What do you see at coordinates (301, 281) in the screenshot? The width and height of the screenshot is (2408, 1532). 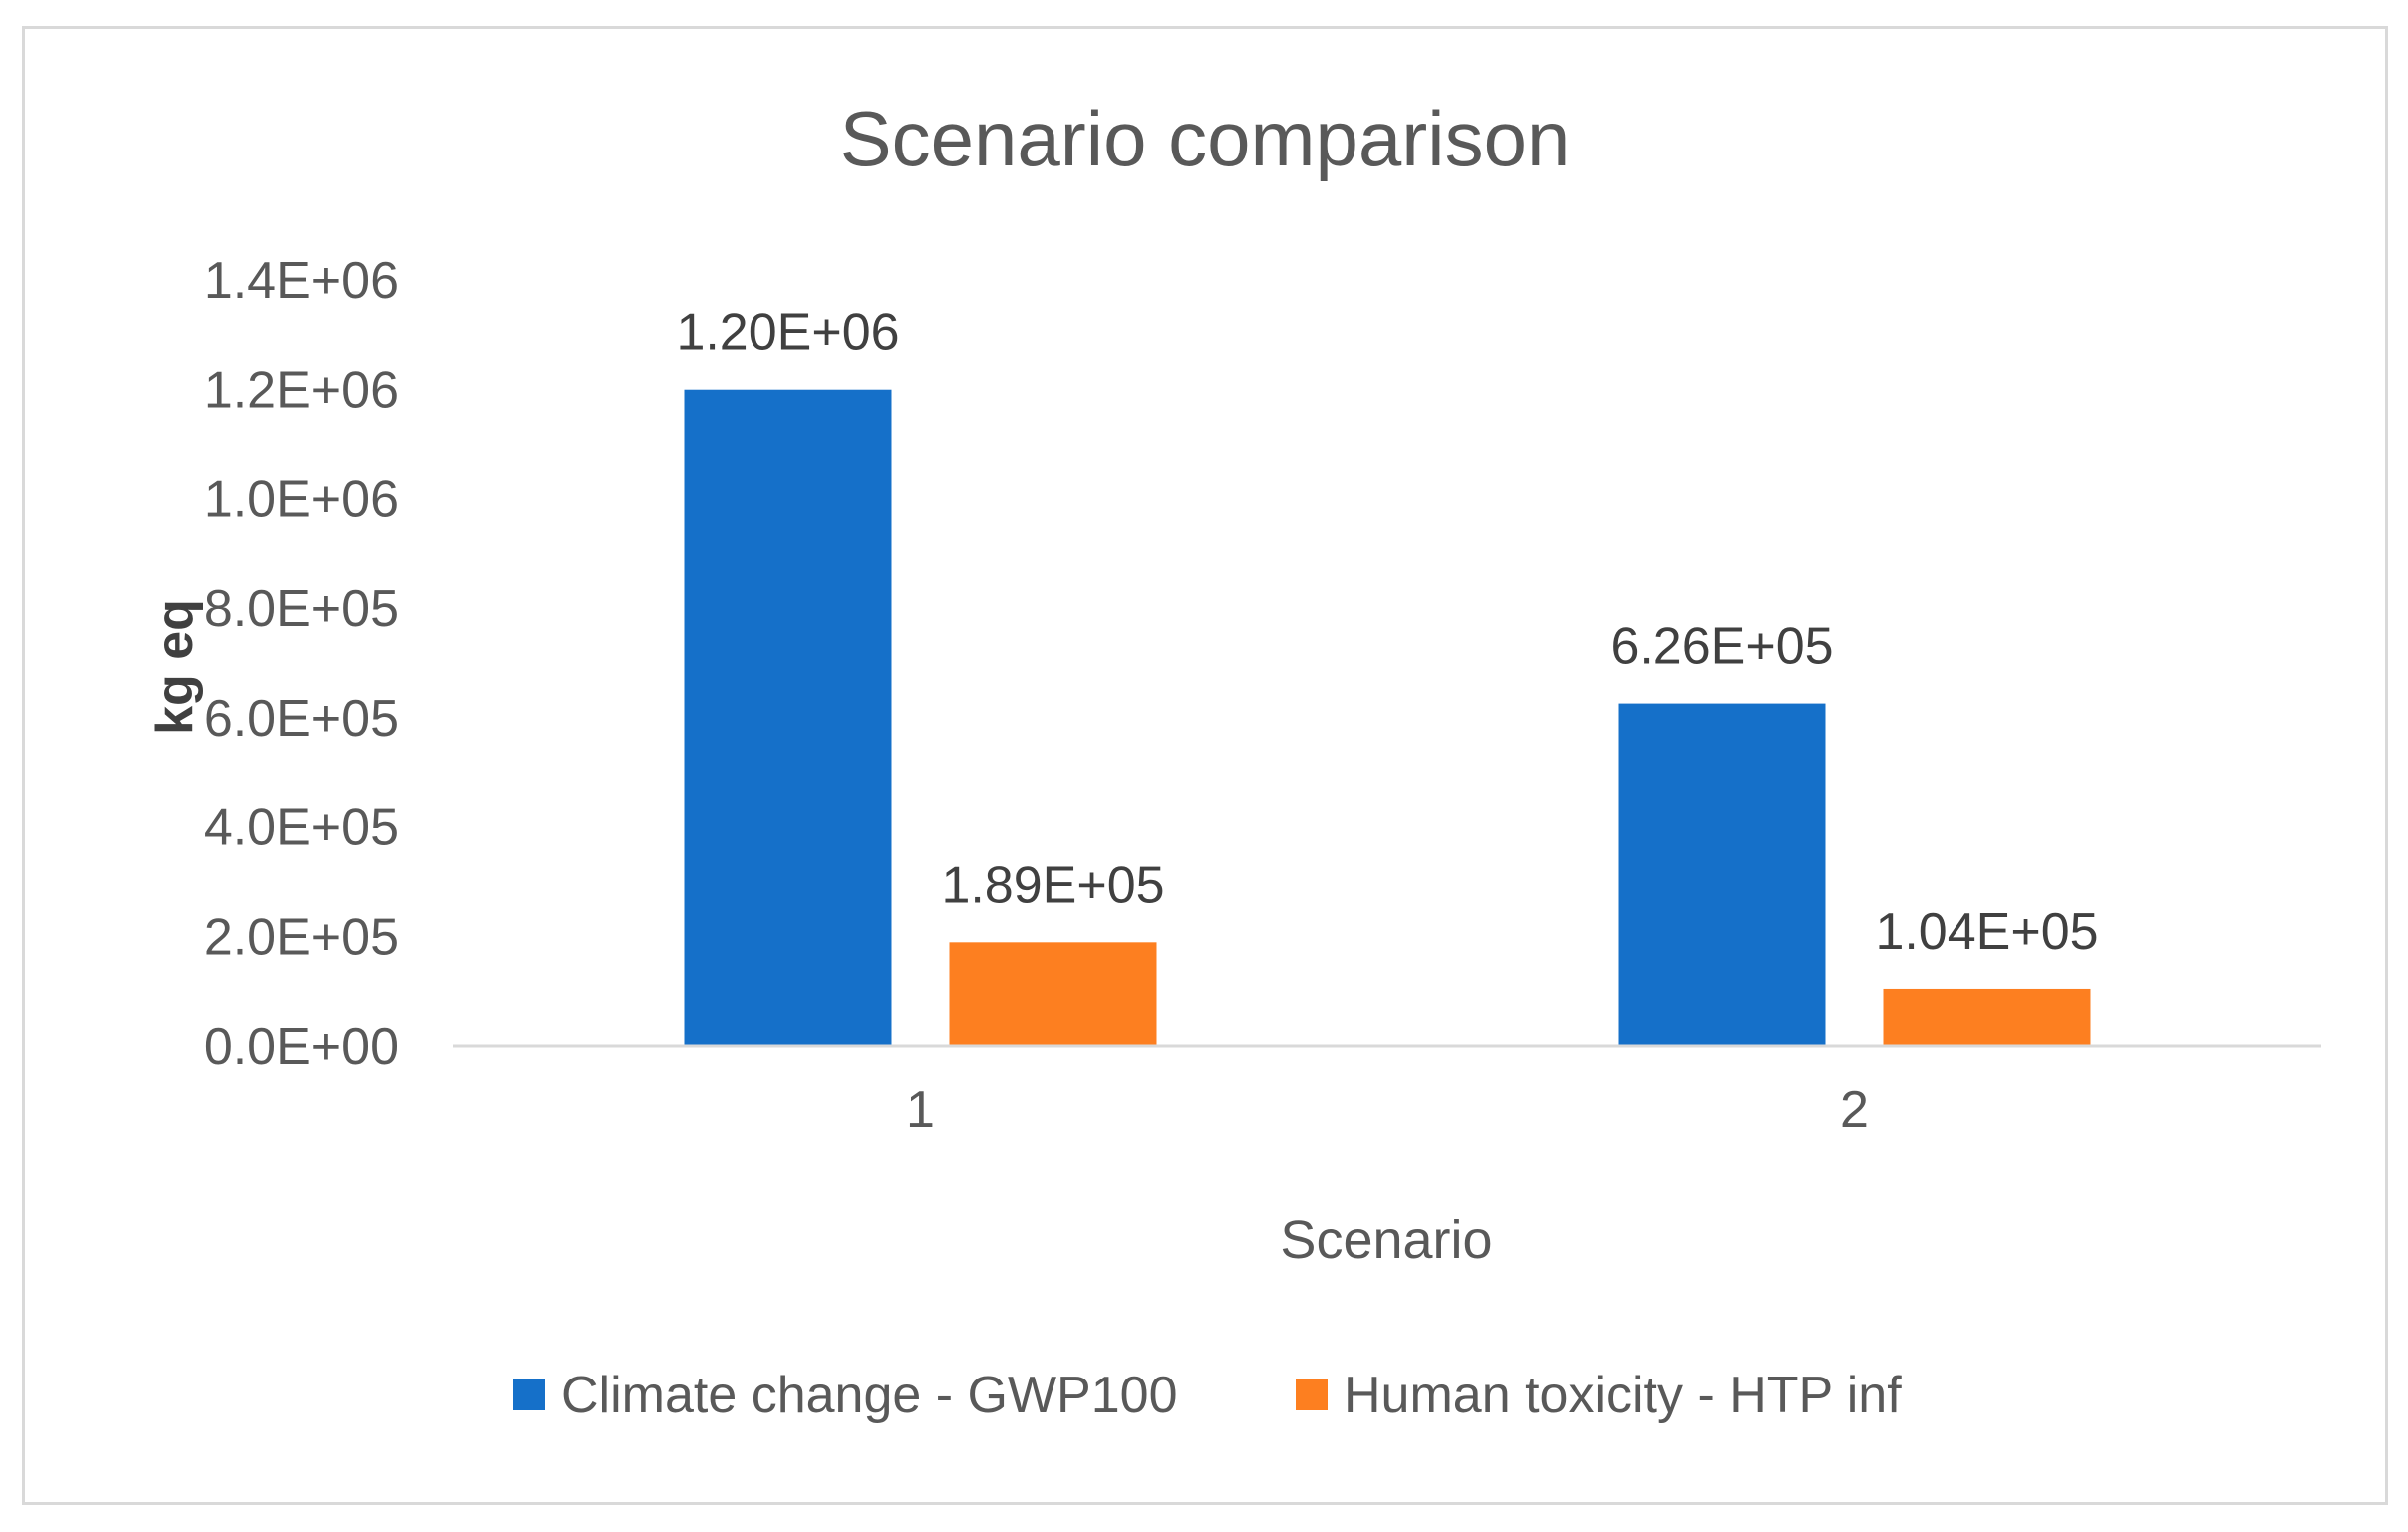 I see `y-tick-label: 1.4E+06` at bounding box center [301, 281].